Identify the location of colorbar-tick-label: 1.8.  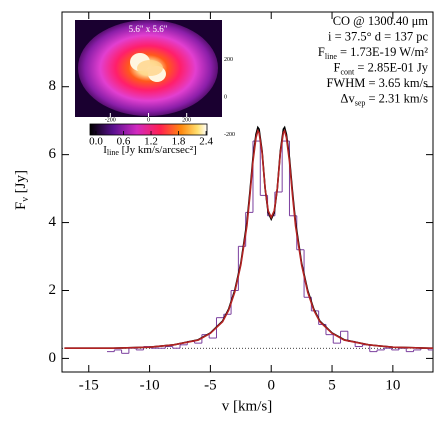
(179, 142).